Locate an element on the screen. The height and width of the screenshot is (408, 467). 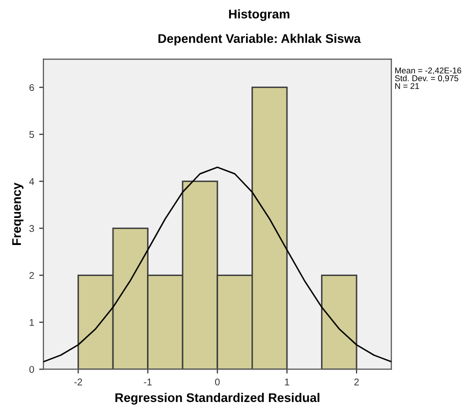
y-tick-label: 3 is located at coordinates (31, 228).